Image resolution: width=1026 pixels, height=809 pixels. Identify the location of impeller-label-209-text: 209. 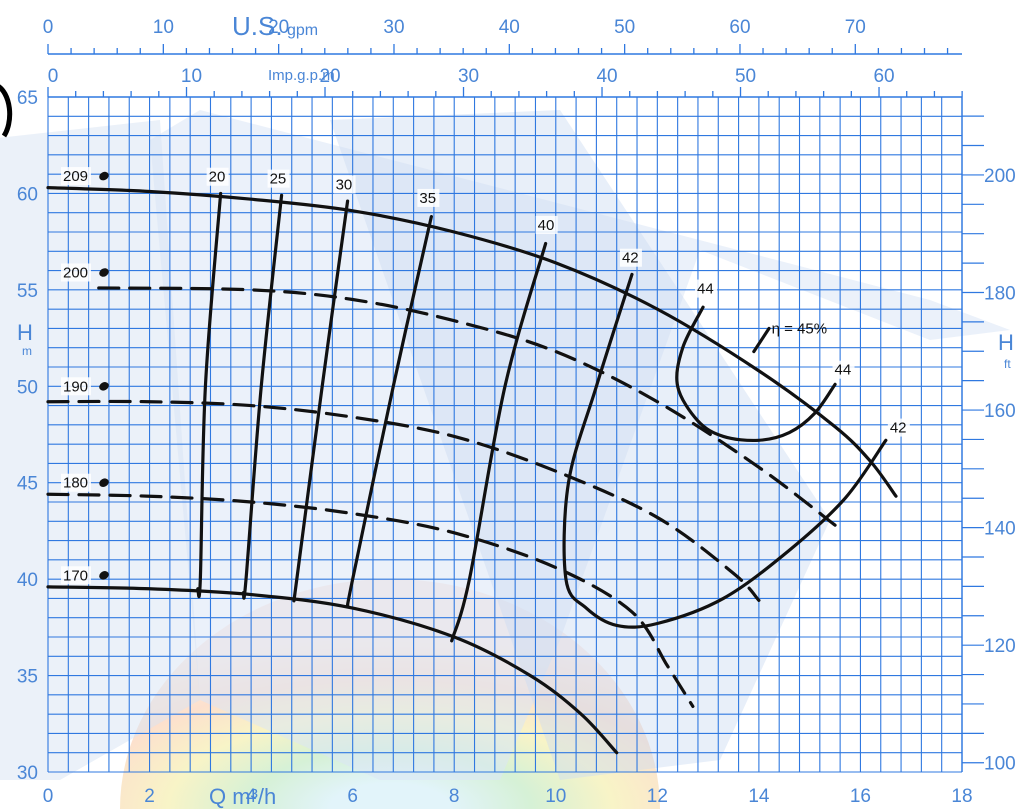
(75, 176).